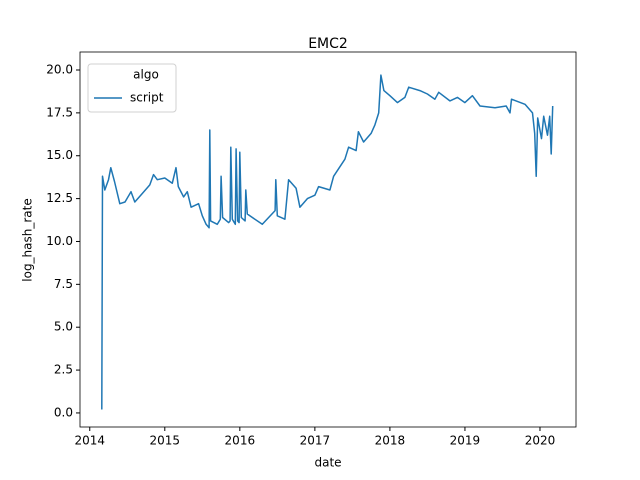 This screenshot has height=480, width=640. I want to click on y-tick-label: 12.5, so click(59, 198).